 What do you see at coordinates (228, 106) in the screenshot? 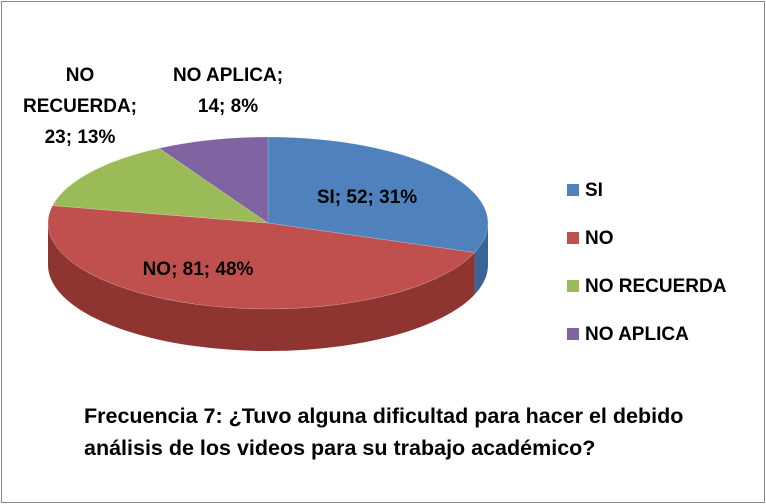
I see `data-label: 14; 8%` at bounding box center [228, 106].